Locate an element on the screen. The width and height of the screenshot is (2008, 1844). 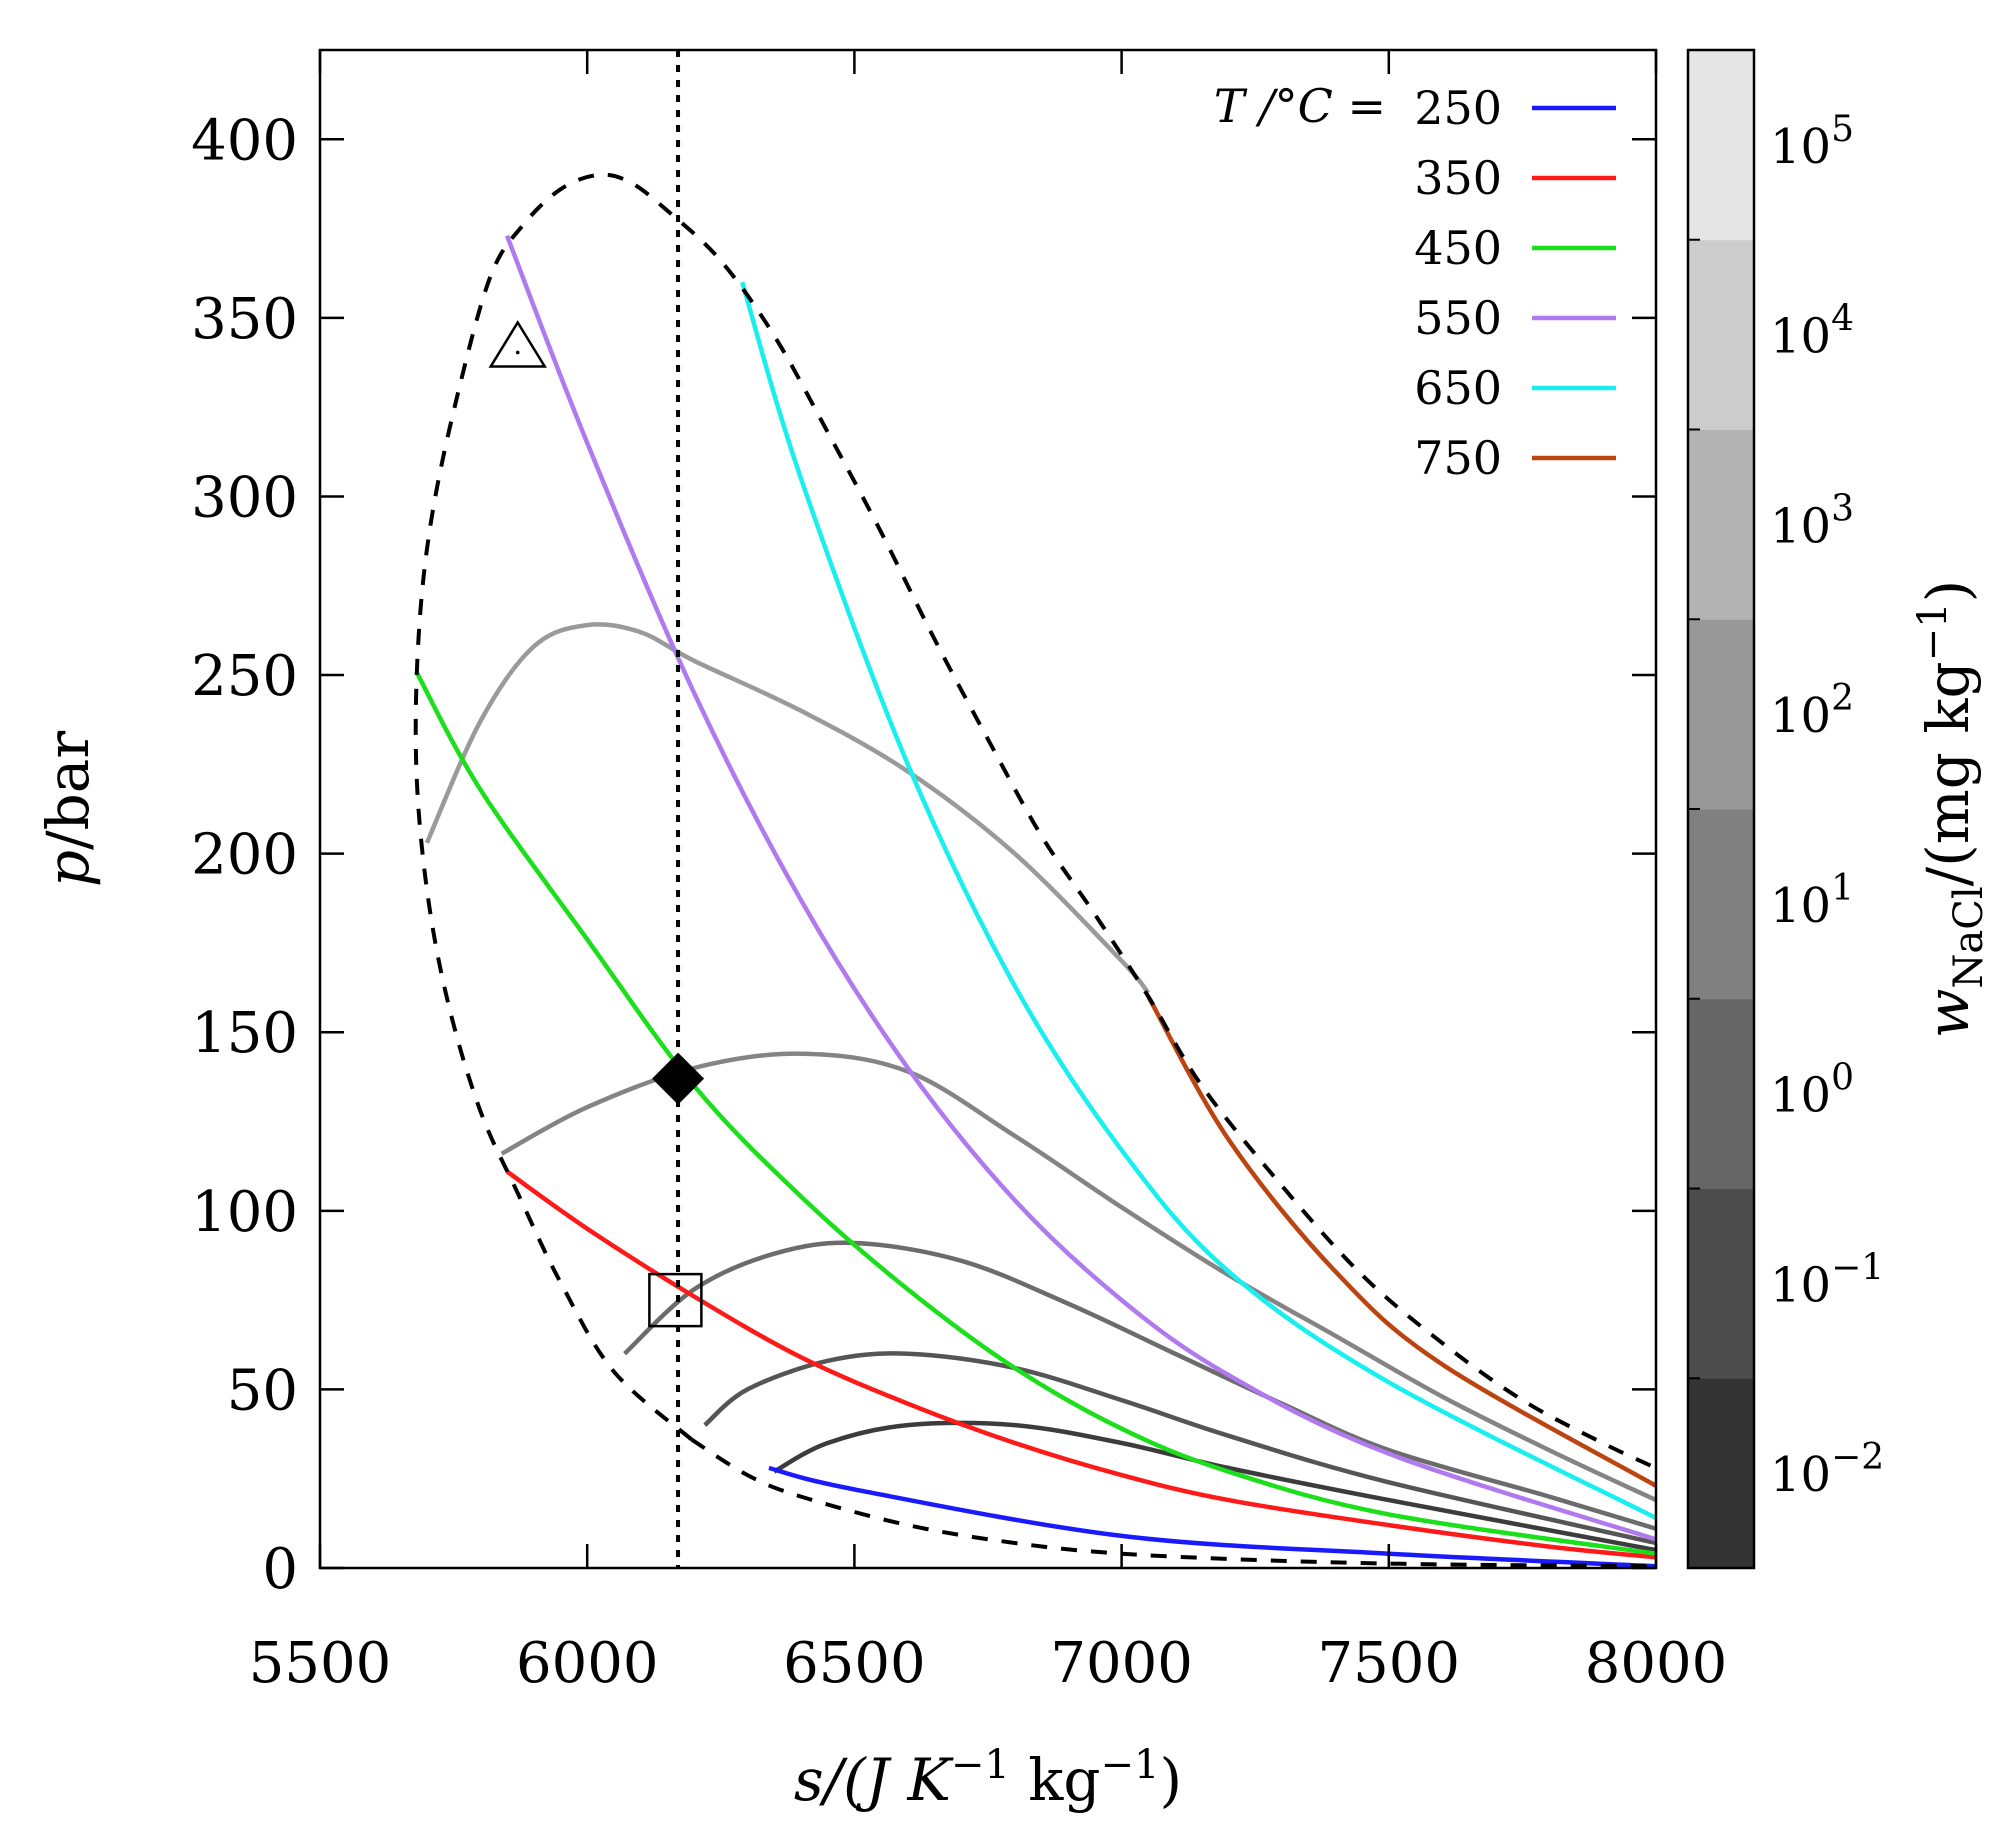
colorbar-label-6: 10⁴ is located at coordinates (1812, 332).